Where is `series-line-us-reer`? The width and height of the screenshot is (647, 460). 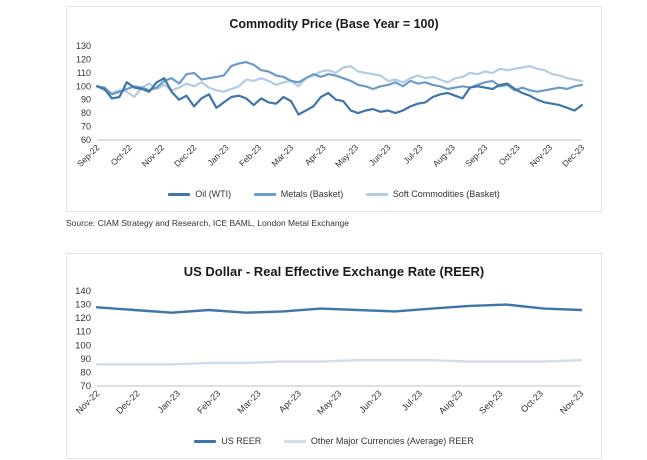
series-line-us-reer is located at coordinates (339, 308).